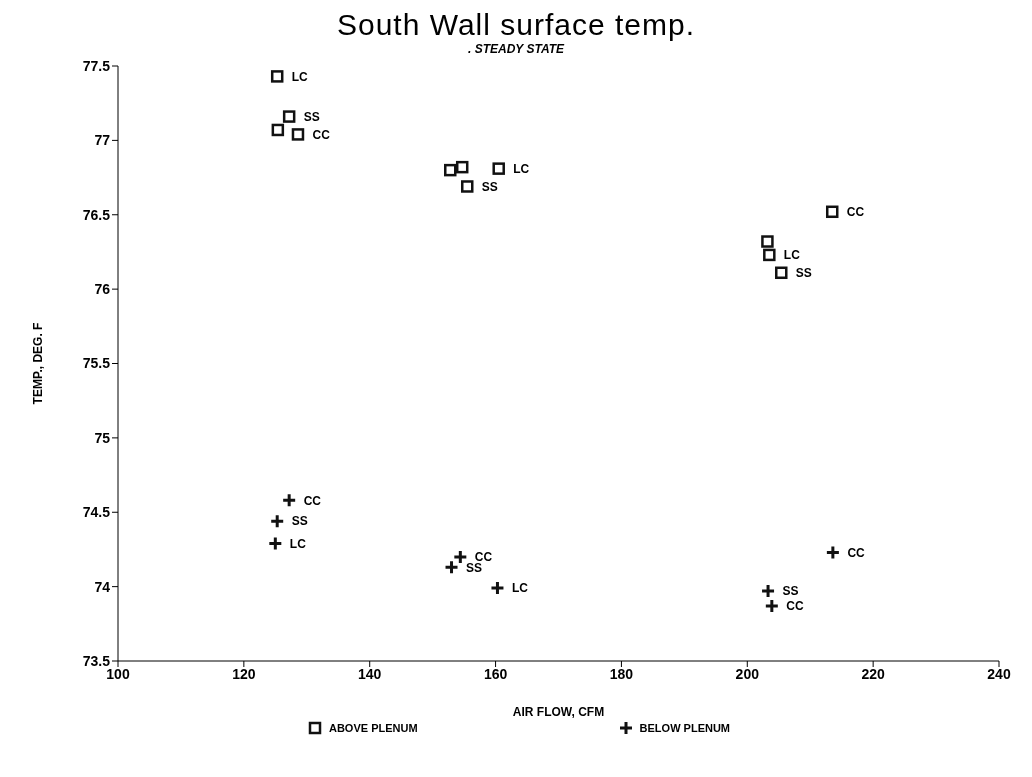  Describe the element at coordinates (495, 673) in the screenshot. I see `x-tick-label: 160` at that location.